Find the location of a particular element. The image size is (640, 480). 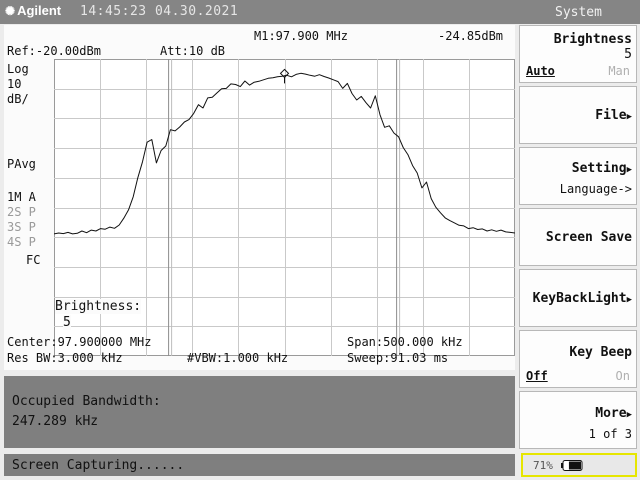

softkey-screen-save-label: Screen Save is located at coordinates (588, 237).